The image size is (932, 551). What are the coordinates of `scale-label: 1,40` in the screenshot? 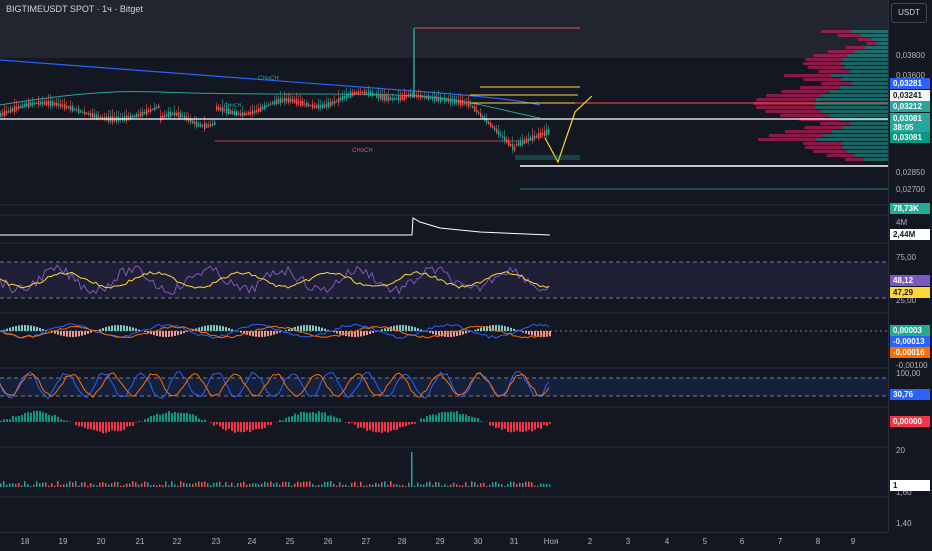 It's located at (904, 523).